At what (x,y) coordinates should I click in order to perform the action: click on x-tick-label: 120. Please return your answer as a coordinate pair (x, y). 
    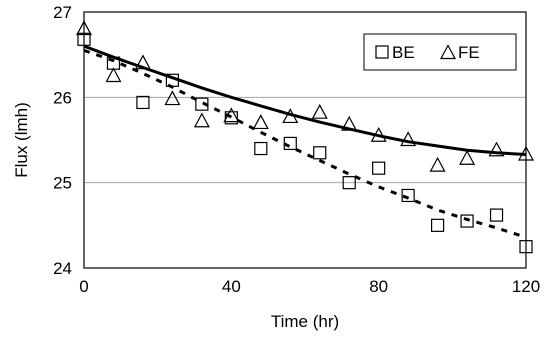
    Looking at the image, I should click on (526, 286).